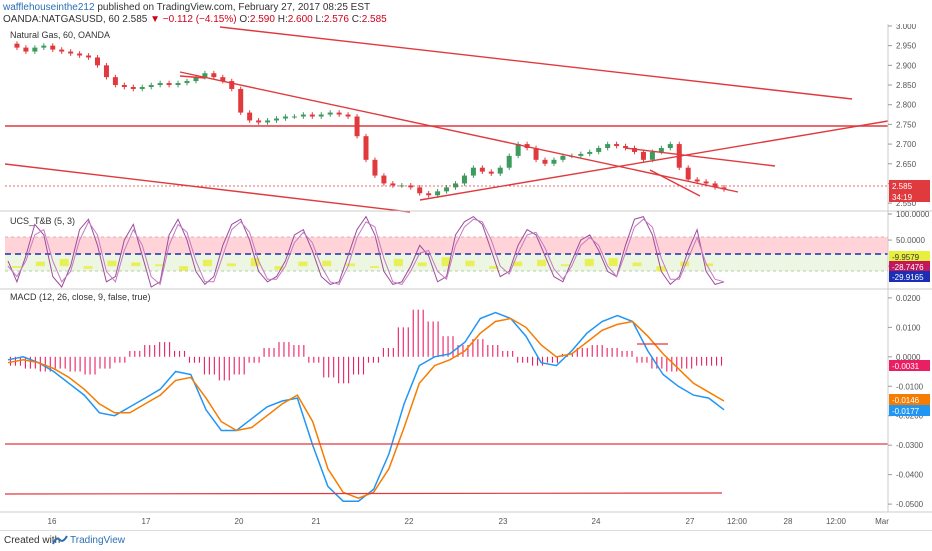 Image resolution: width=932 pixels, height=551 pixels. What do you see at coordinates (155, 19) in the screenshot?
I see `down-arrow-icon: ▼` at bounding box center [155, 19].